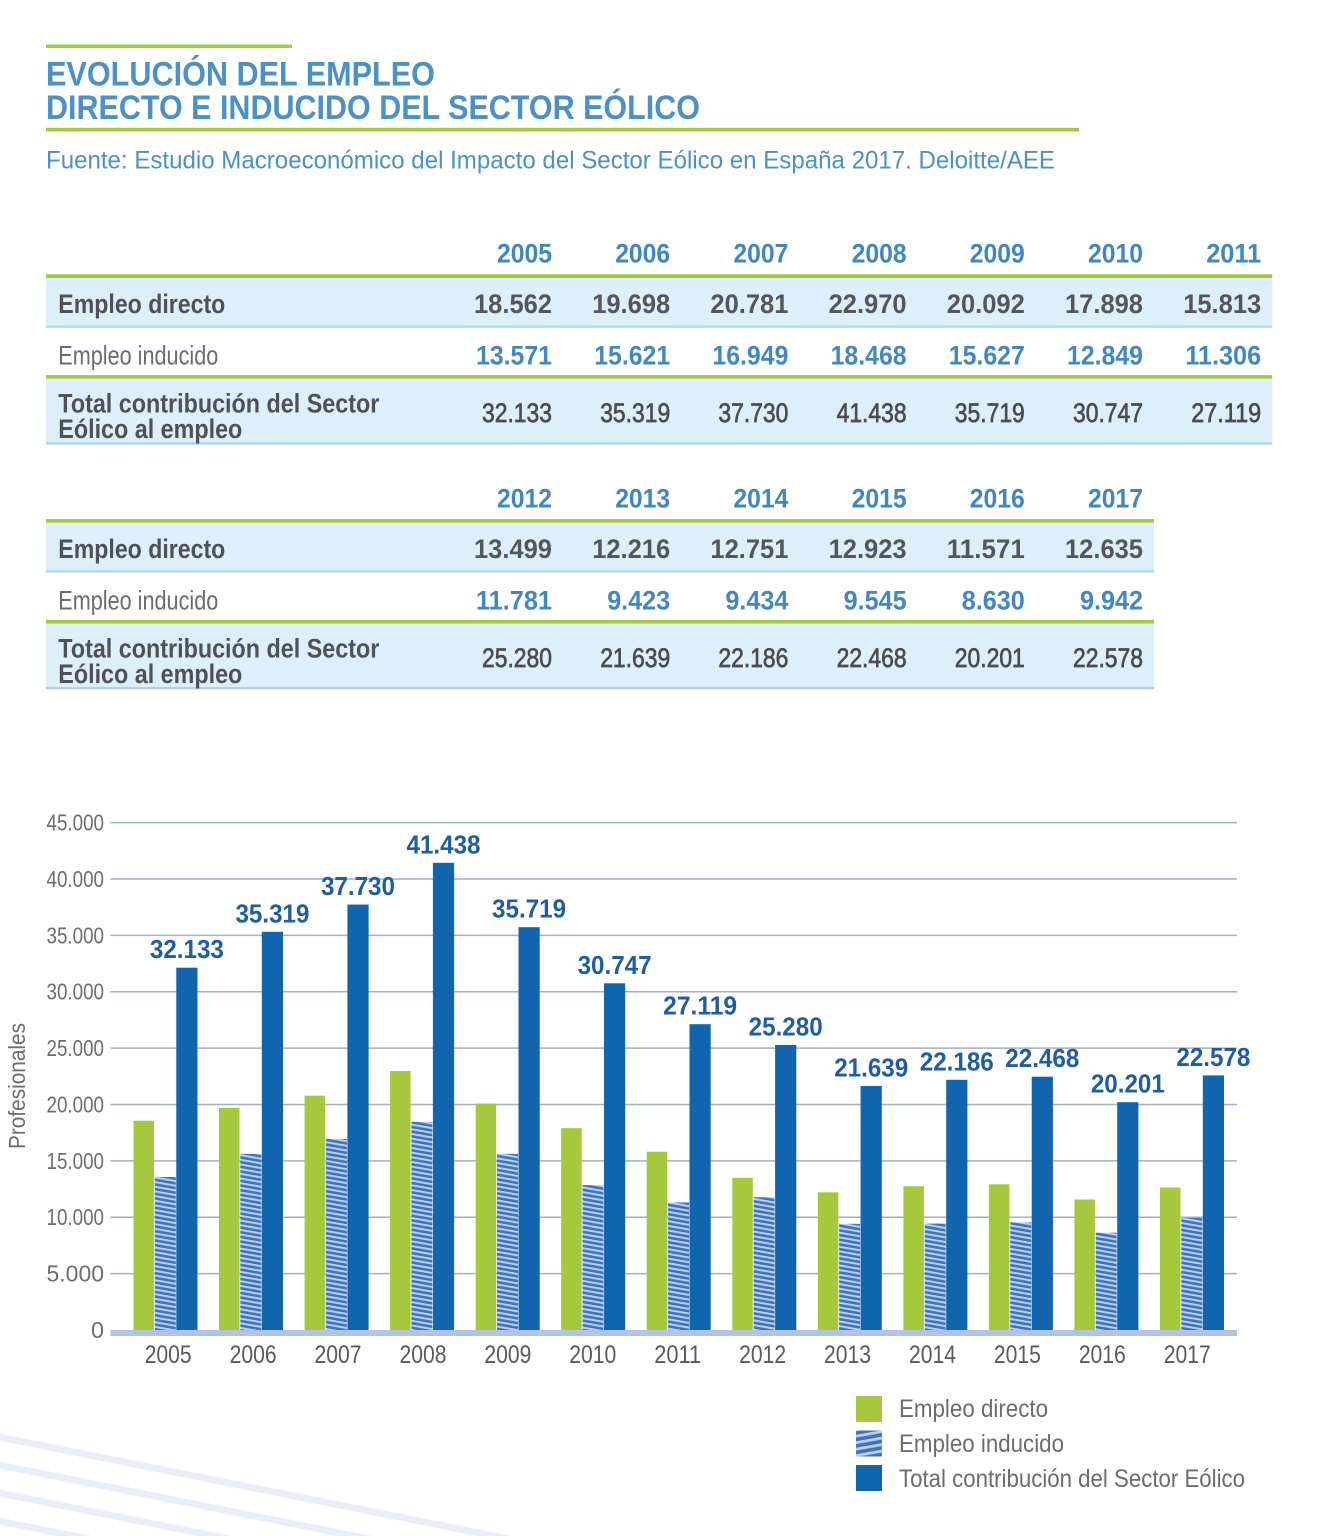  What do you see at coordinates (76, 992) in the screenshot?
I see `svg-text: 30.000` at bounding box center [76, 992].